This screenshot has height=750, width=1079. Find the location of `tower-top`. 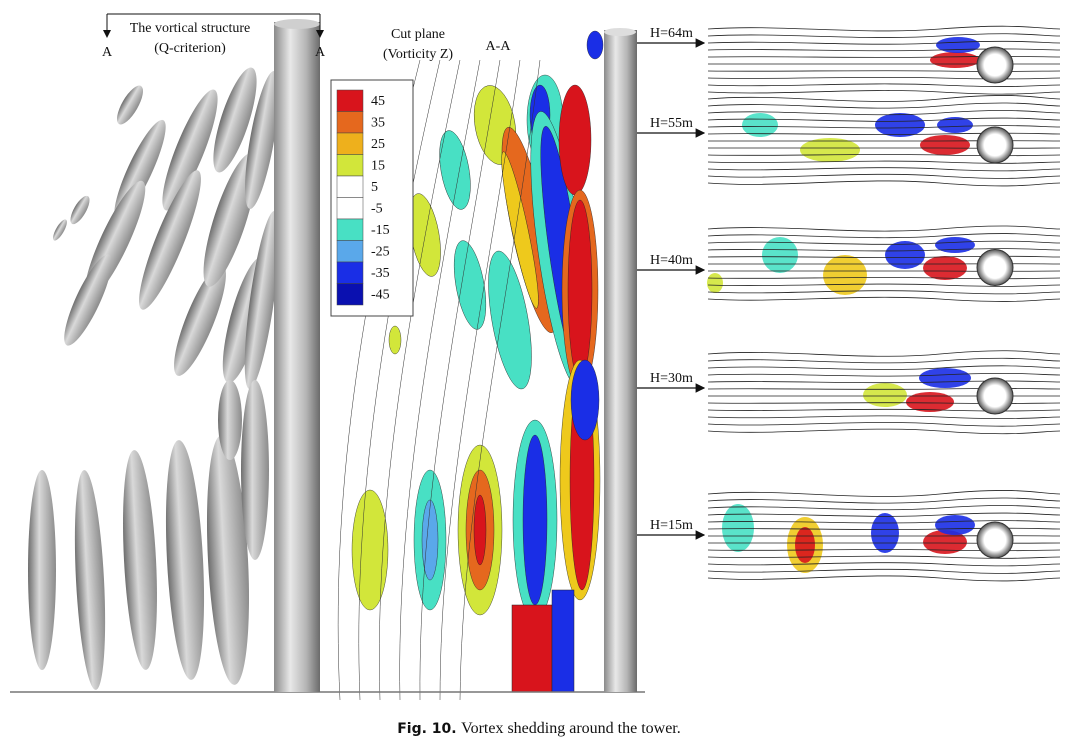

tower-top is located at coordinates (297, 24).